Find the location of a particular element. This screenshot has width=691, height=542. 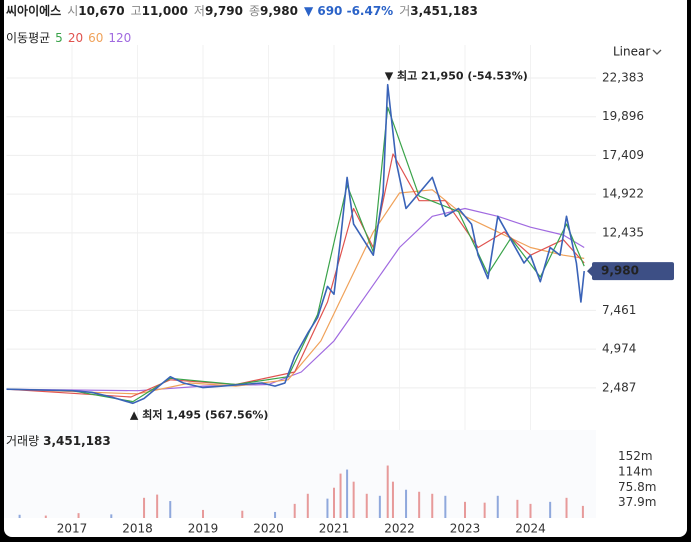

scale-toggle: Linear is located at coordinates (631, 52).